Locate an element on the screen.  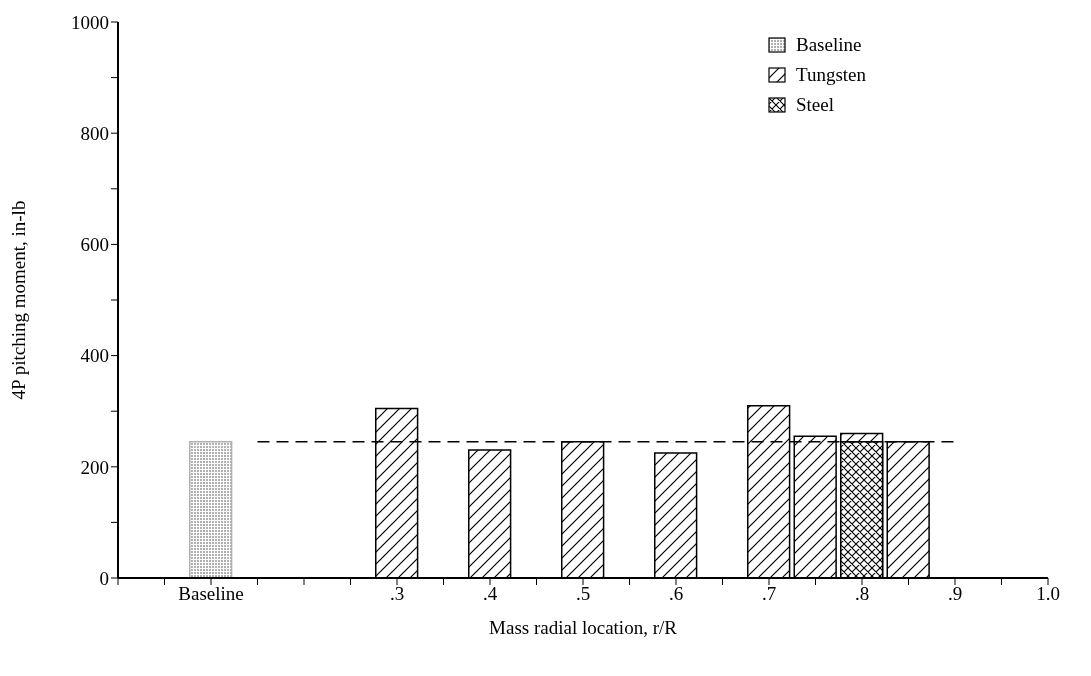
legend-label: Tungsten is located at coordinates (831, 75).